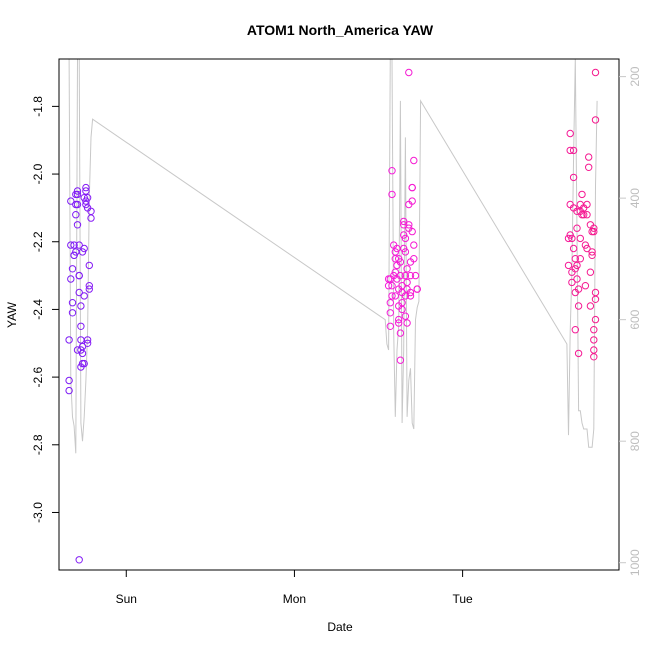 The width and height of the screenshot is (650, 650). What do you see at coordinates (635, 562) in the screenshot?
I see `y2-tick-label: 1000` at bounding box center [635, 562].